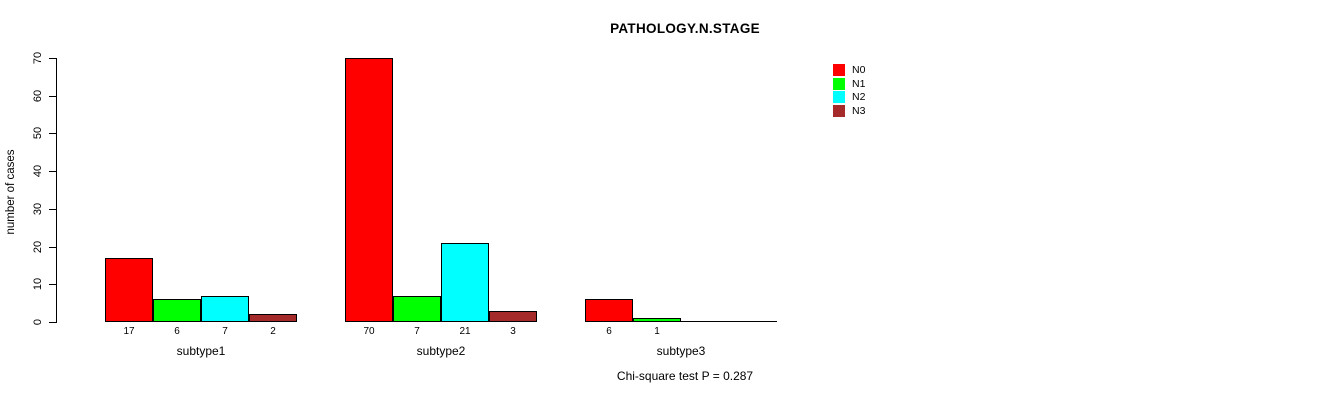  Describe the element at coordinates (441, 351) in the screenshot. I see `x-category-label: subtype2` at that location.